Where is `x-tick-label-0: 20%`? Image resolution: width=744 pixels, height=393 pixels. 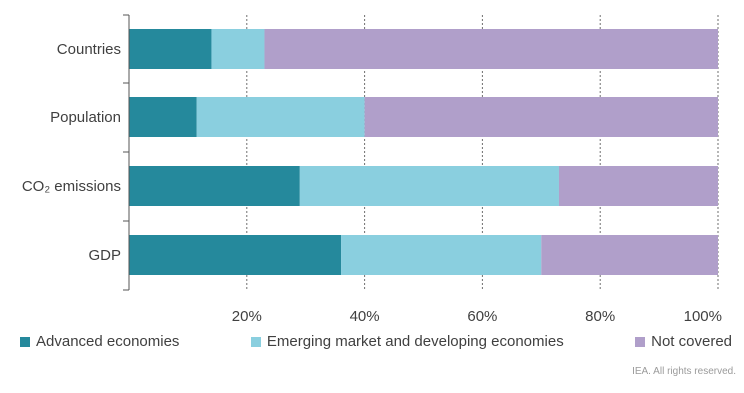
x-tick-label-0: 20% is located at coordinates (247, 316).